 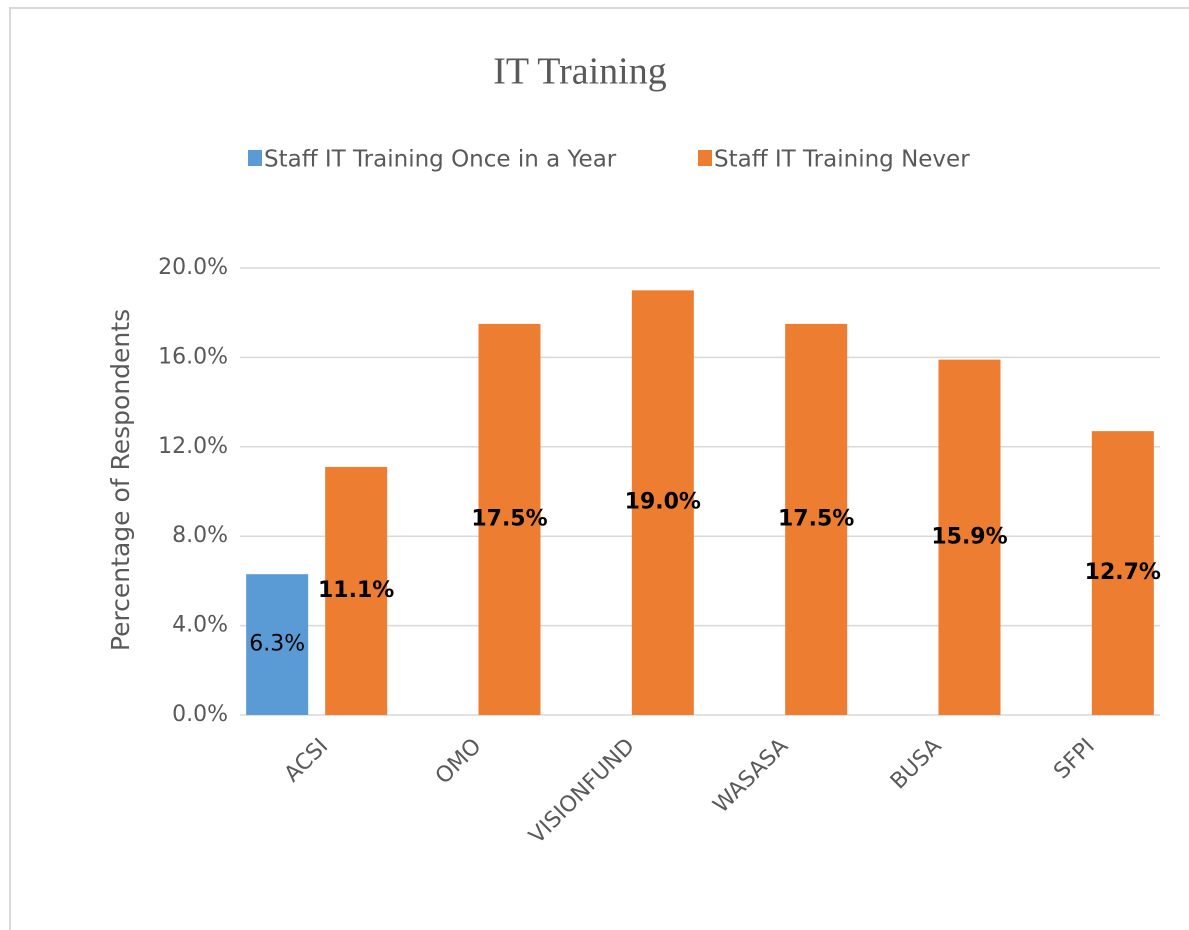 What do you see at coordinates (200, 625) in the screenshot?
I see `y-tick-label: 4.0%` at bounding box center [200, 625].